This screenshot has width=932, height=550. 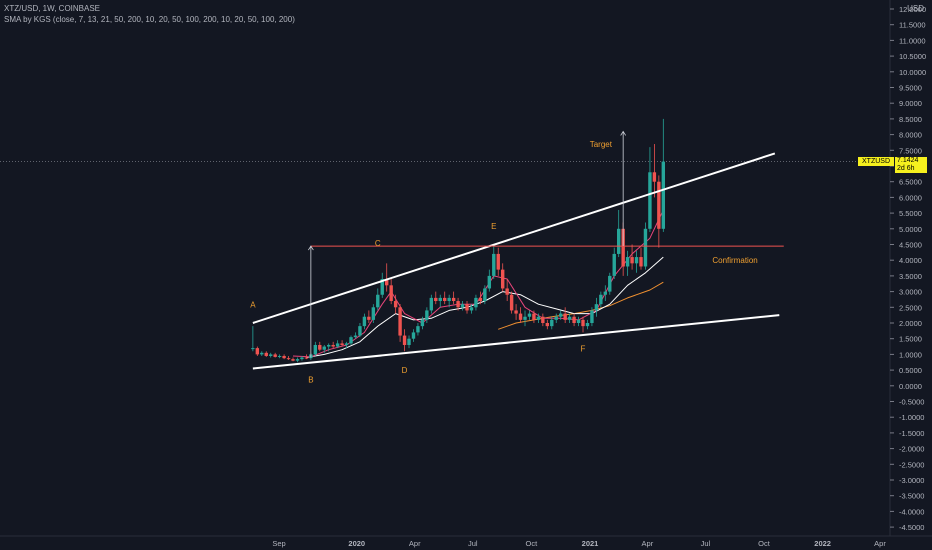 I want to click on time-axis: Sep 2020 Apr Jul Oct 2021 Apr Jul Oct 2022 Apr, so click(x=579, y=543).